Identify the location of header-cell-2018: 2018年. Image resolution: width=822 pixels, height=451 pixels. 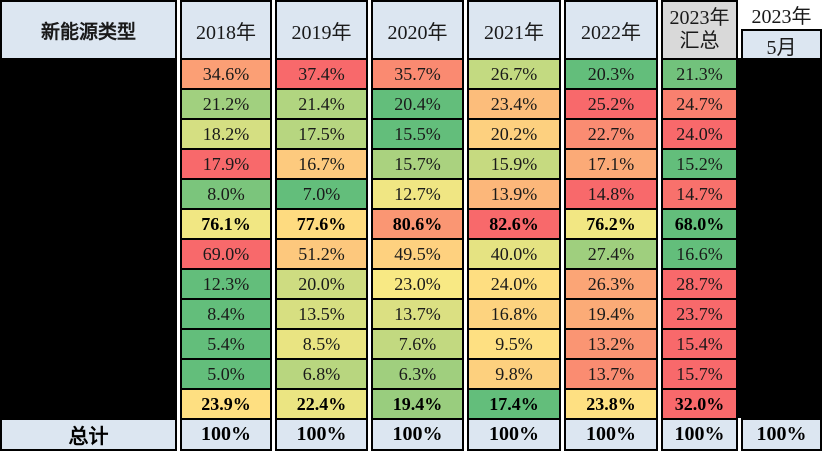
(226, 29).